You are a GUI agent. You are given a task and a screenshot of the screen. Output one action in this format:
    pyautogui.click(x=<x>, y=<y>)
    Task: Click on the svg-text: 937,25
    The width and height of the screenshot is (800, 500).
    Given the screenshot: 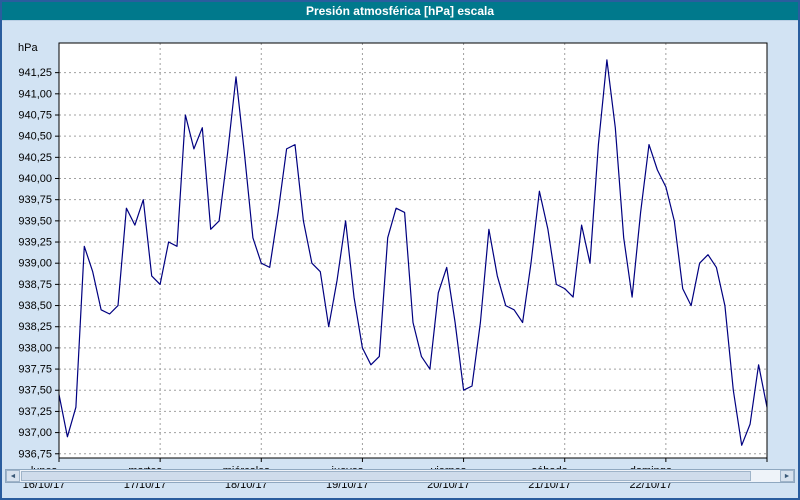 What is the action you would take?
    pyautogui.click(x=35, y=412)
    